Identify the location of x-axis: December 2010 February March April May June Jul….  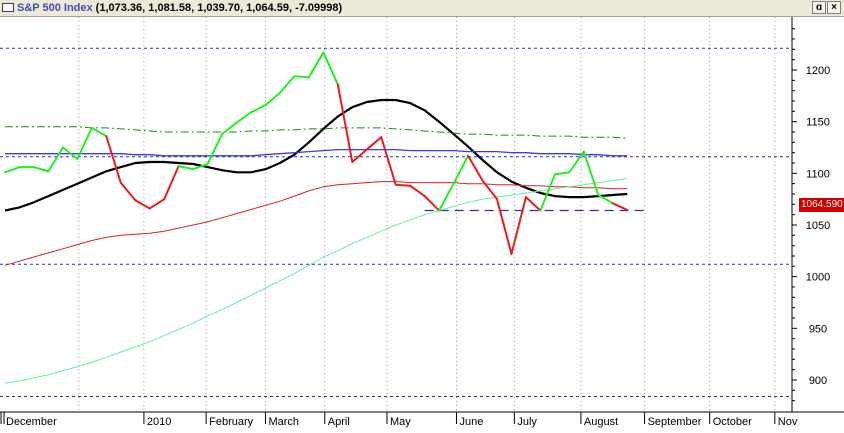
(399, 420).